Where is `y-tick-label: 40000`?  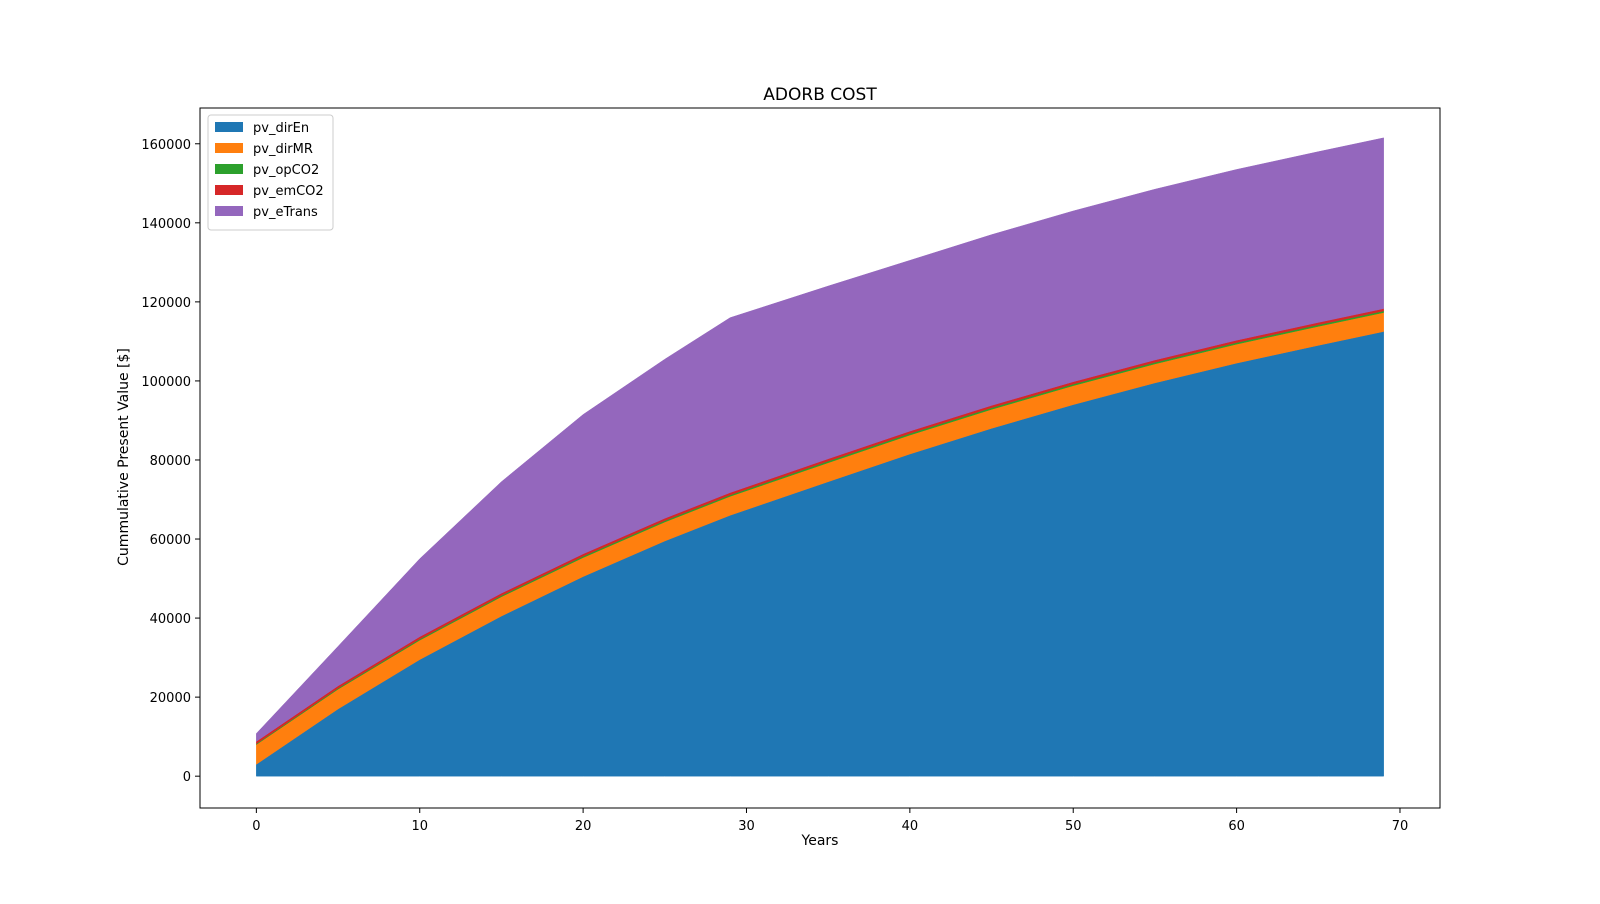 y-tick-label: 40000 is located at coordinates (170, 619).